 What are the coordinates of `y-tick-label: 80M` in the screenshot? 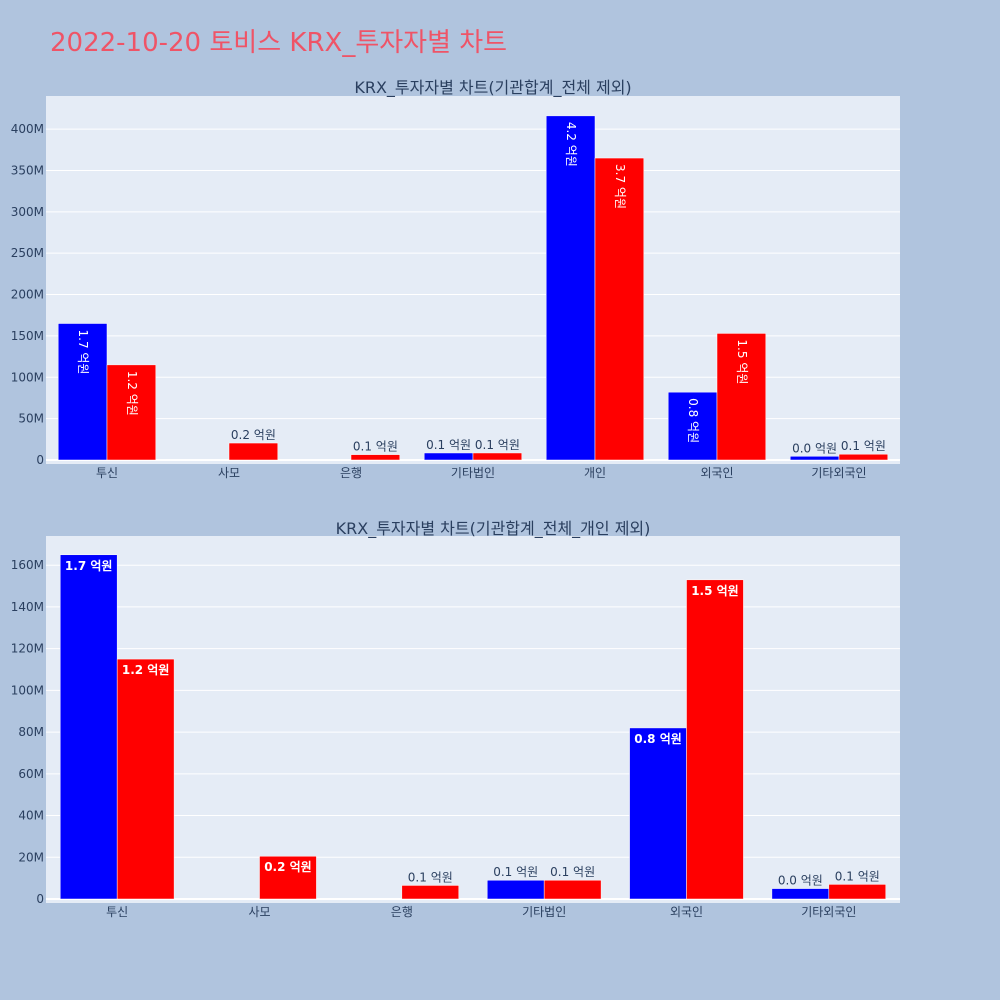 It's located at (31, 732).